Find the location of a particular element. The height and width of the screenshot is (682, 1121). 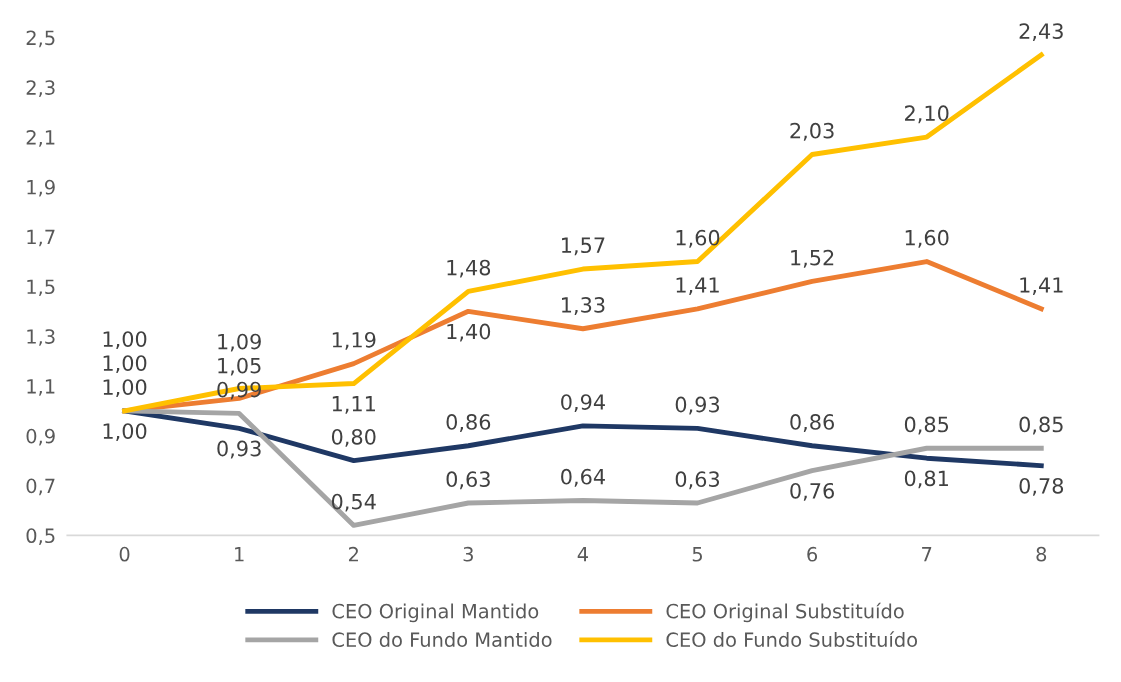

data-label: 0,80 is located at coordinates (353, 437).